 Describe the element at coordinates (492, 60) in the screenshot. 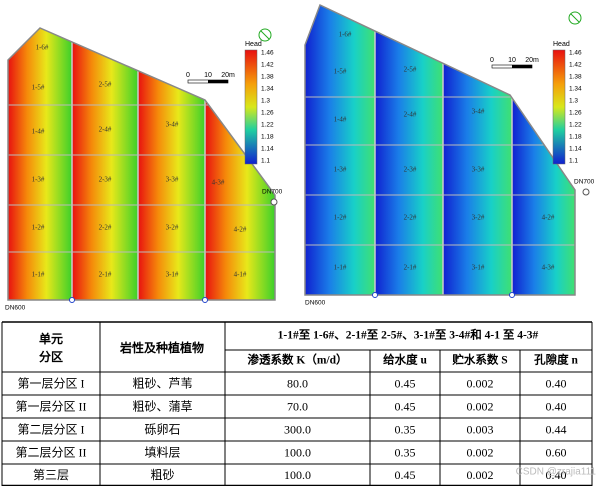

I see `scale-label: 0` at that location.